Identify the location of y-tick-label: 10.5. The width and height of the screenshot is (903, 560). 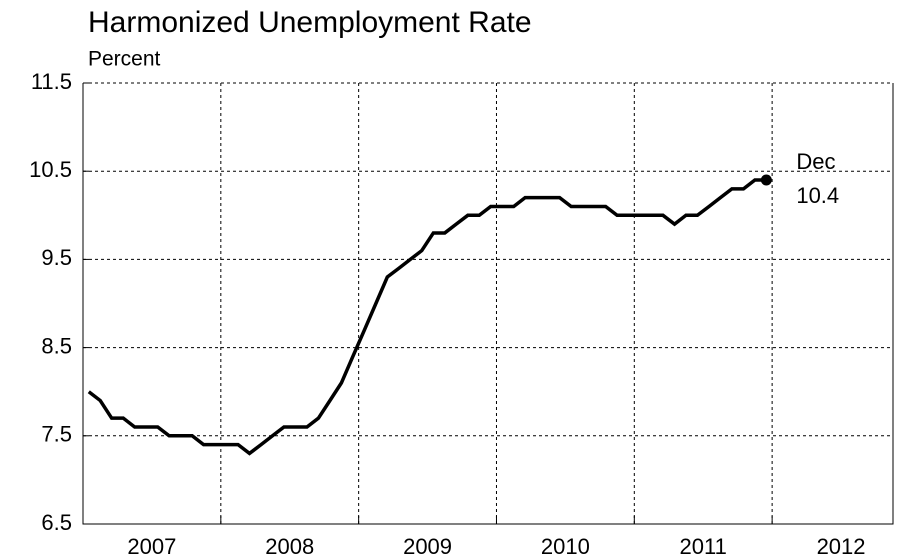
(50, 169).